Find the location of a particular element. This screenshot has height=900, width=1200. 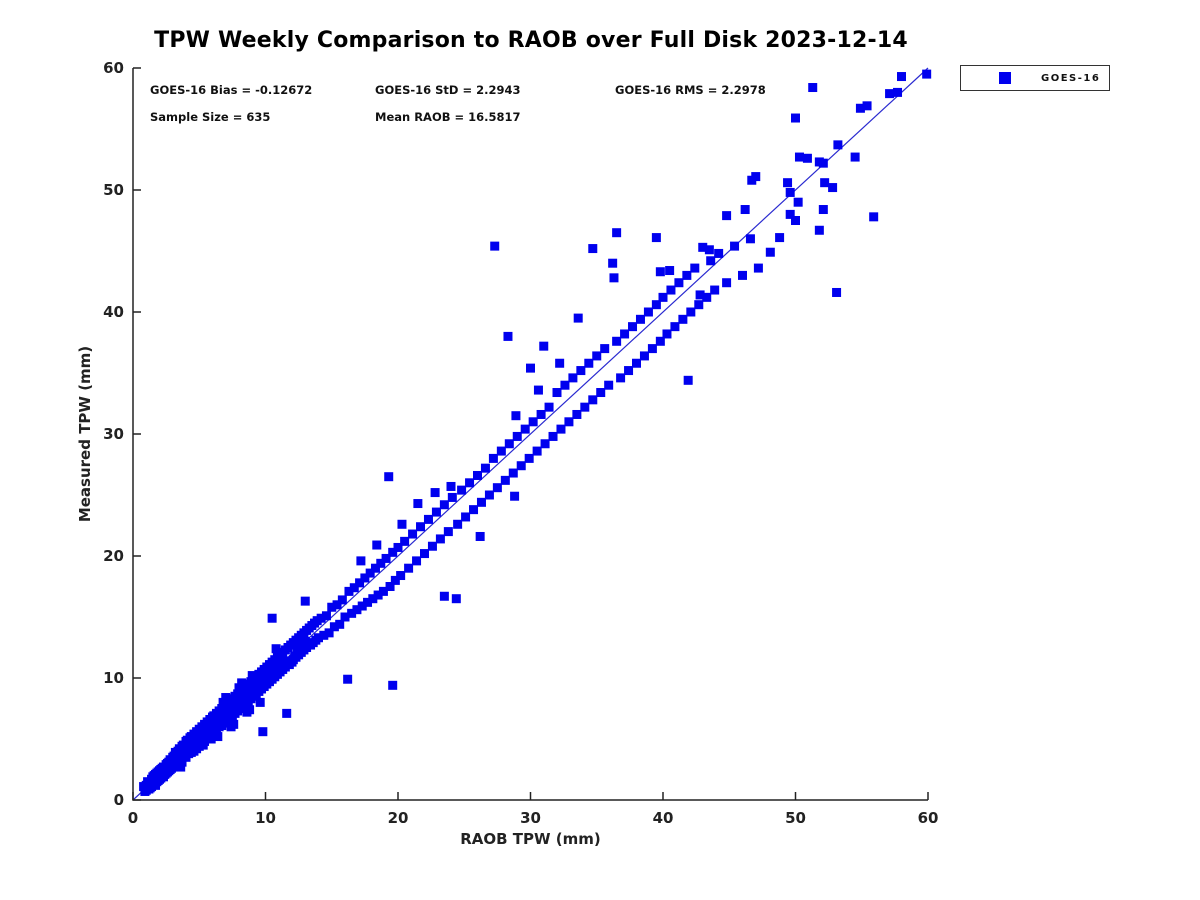

y-tick-label: 20 is located at coordinates (113, 556).